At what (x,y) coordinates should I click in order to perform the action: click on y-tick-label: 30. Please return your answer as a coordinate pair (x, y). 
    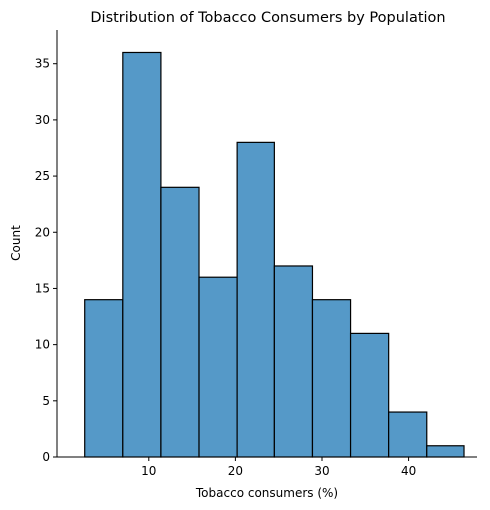
    Looking at the image, I should click on (42, 120).